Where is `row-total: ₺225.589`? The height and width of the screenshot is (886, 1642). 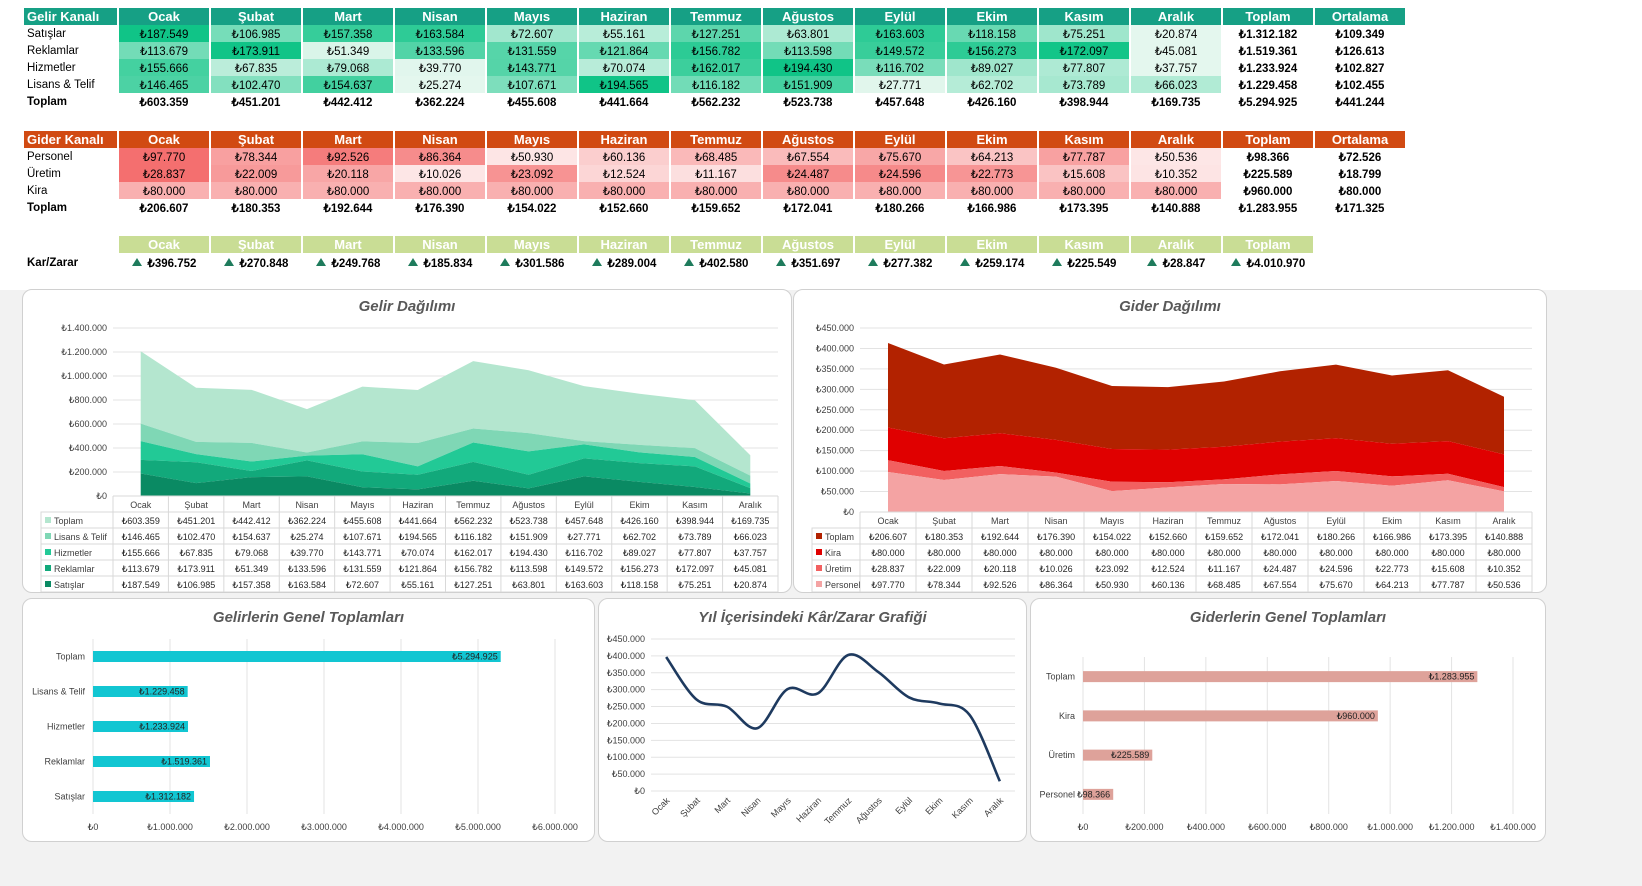
row-total: ₺225.589 is located at coordinates (1268, 174).